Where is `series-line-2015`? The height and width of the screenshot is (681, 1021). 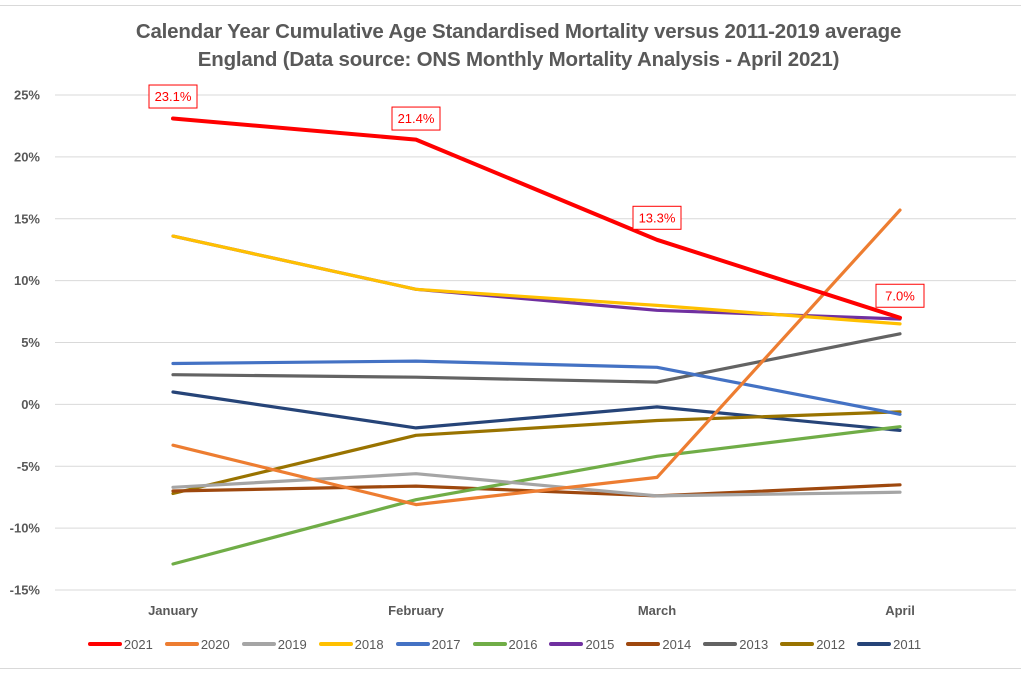 series-line-2015 is located at coordinates (536, 277).